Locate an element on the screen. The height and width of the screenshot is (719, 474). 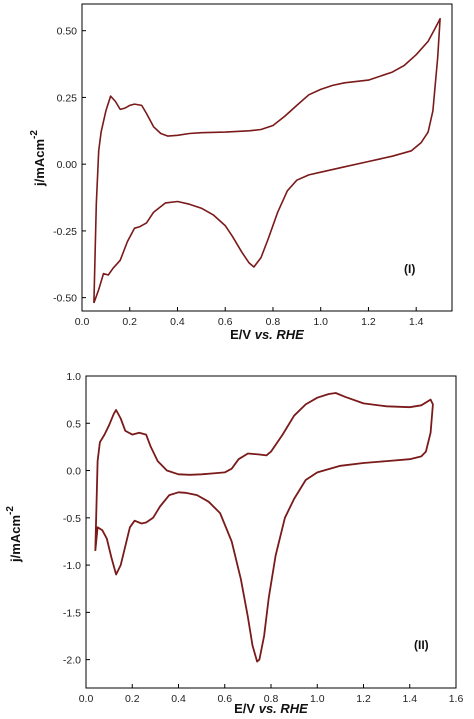
y-tick-label: 0.50 is located at coordinates (67, 32).